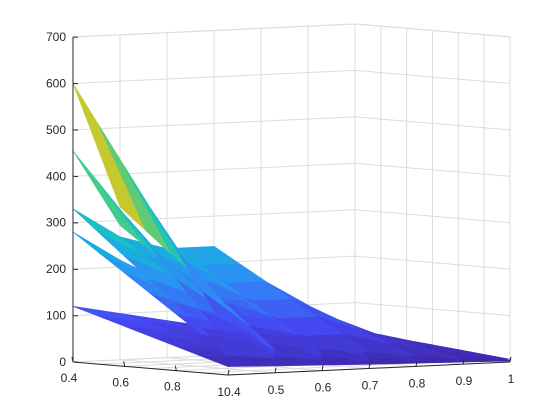 This screenshot has width=560, height=420. What do you see at coordinates (69, 378) in the screenshot?
I see `x-tick-label: 0.4` at bounding box center [69, 378].